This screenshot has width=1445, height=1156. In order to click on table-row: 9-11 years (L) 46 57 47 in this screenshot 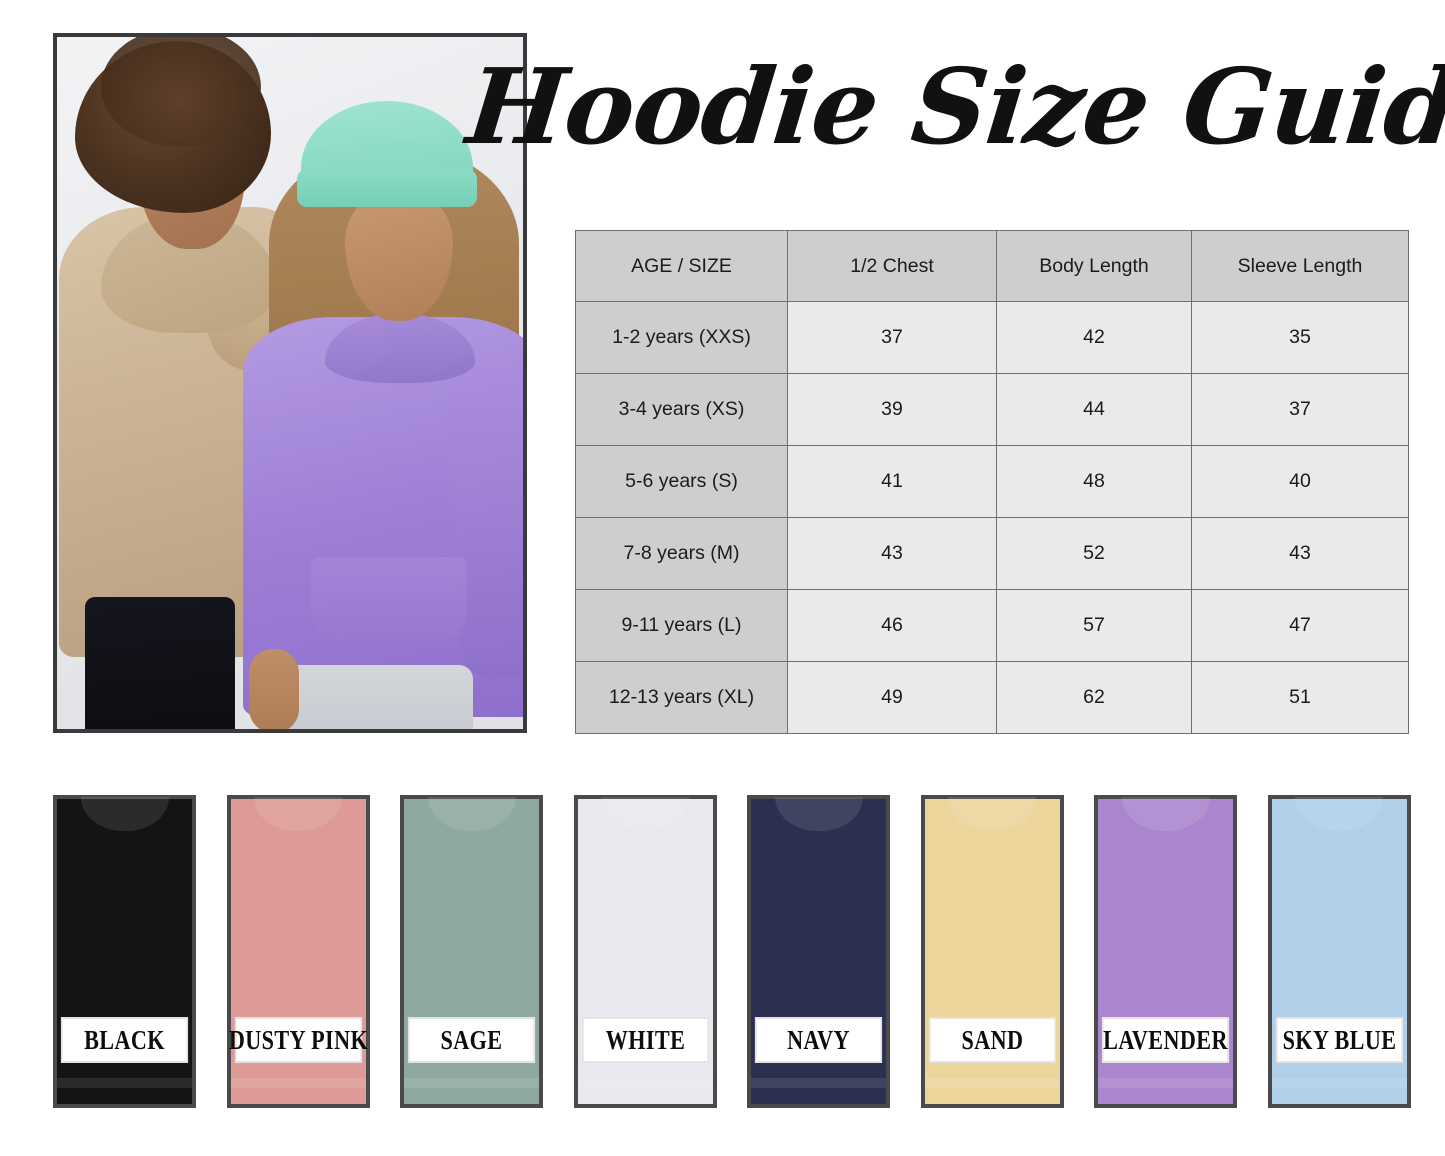, I will do `click(992, 625)`.